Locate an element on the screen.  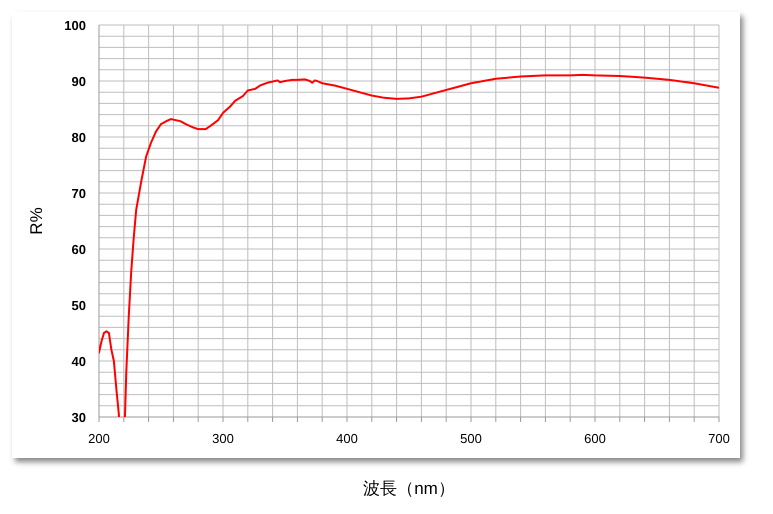
x-tick-label: 700 is located at coordinates (719, 438).